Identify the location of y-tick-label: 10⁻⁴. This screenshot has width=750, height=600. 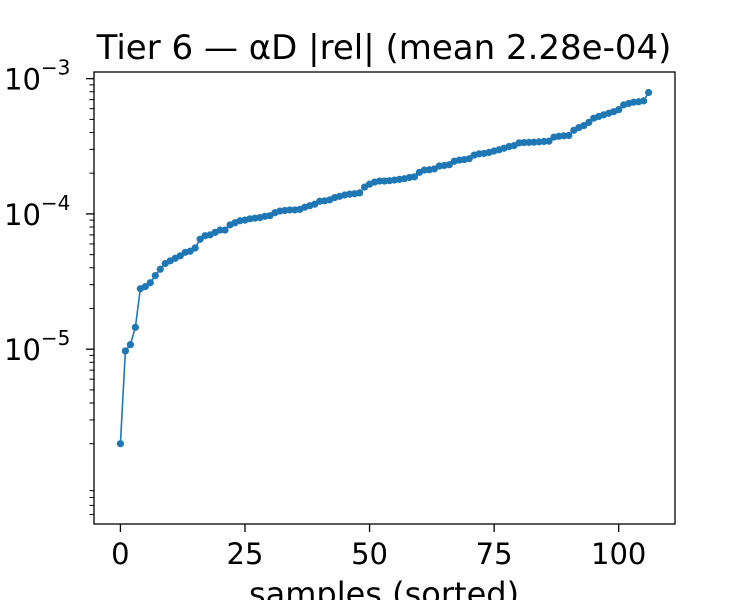
(37, 211).